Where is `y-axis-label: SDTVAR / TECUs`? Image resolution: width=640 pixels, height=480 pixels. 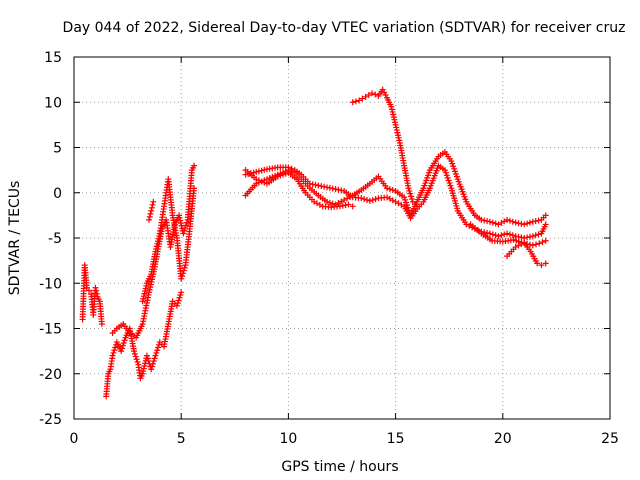 y-axis-label: SDTVAR / TECUs is located at coordinates (15, 238).